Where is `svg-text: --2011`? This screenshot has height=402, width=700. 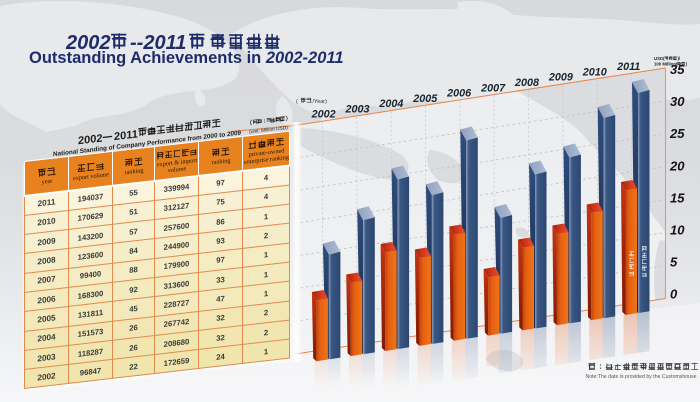
svg-text: --2011 is located at coordinates (158, 43).